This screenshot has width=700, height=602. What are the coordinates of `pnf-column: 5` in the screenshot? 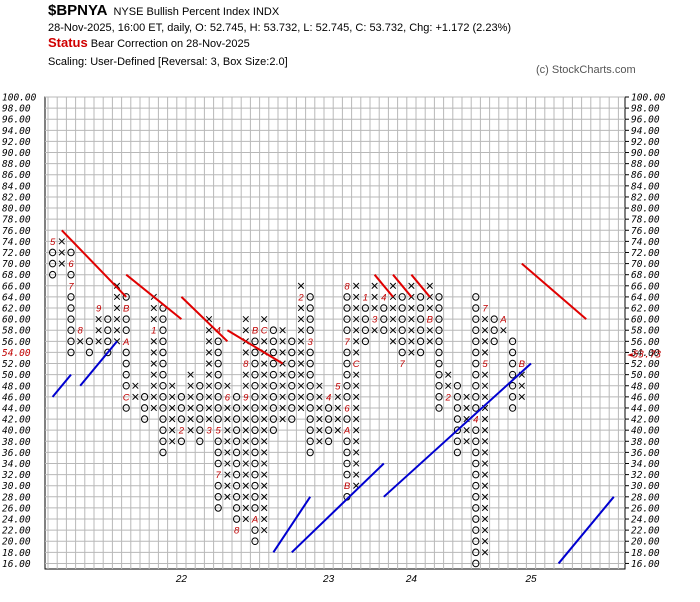 It's located at (337, 407).